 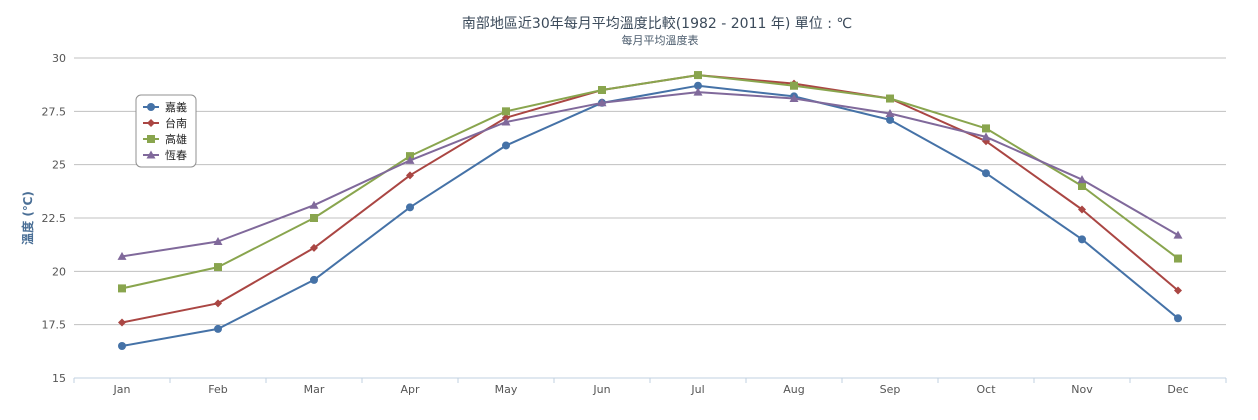 What do you see at coordinates (27, 218) in the screenshot?
I see `y-axis-label: 溫度 (℃)` at bounding box center [27, 218].